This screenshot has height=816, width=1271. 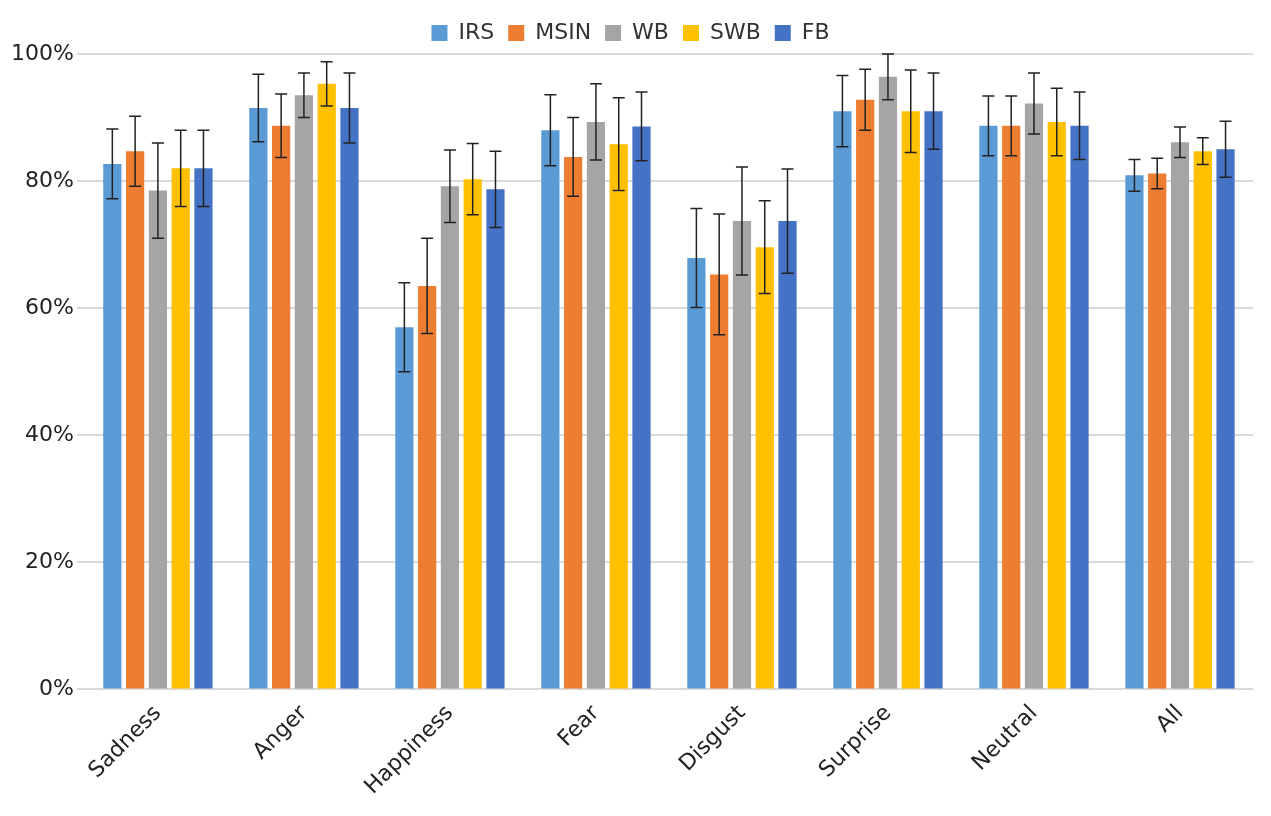 I want to click on legend-label: IRS, so click(x=476, y=31).